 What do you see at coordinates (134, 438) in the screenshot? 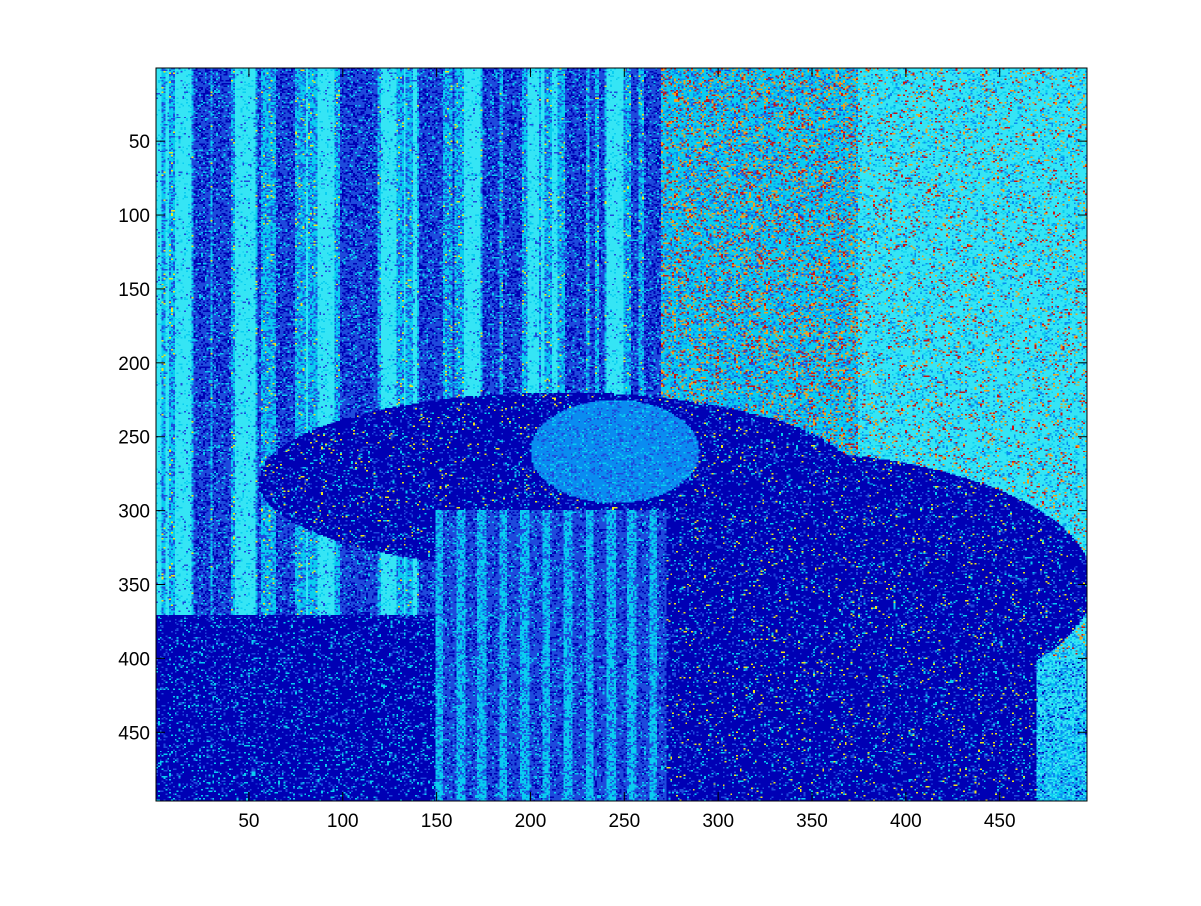
I see `y-tick-label: 250` at bounding box center [134, 438].